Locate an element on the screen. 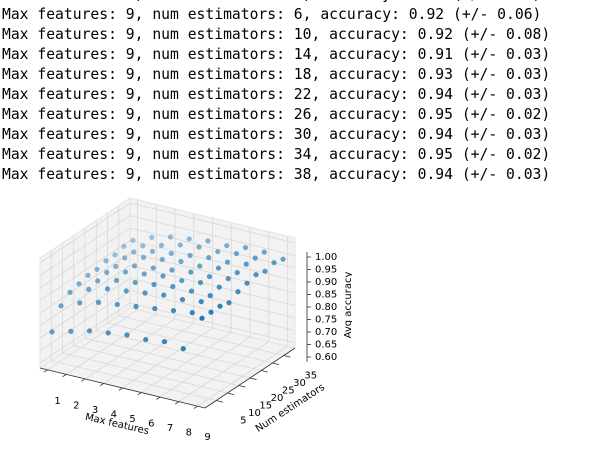  z-tick-label: 0.65 is located at coordinates (326, 345).